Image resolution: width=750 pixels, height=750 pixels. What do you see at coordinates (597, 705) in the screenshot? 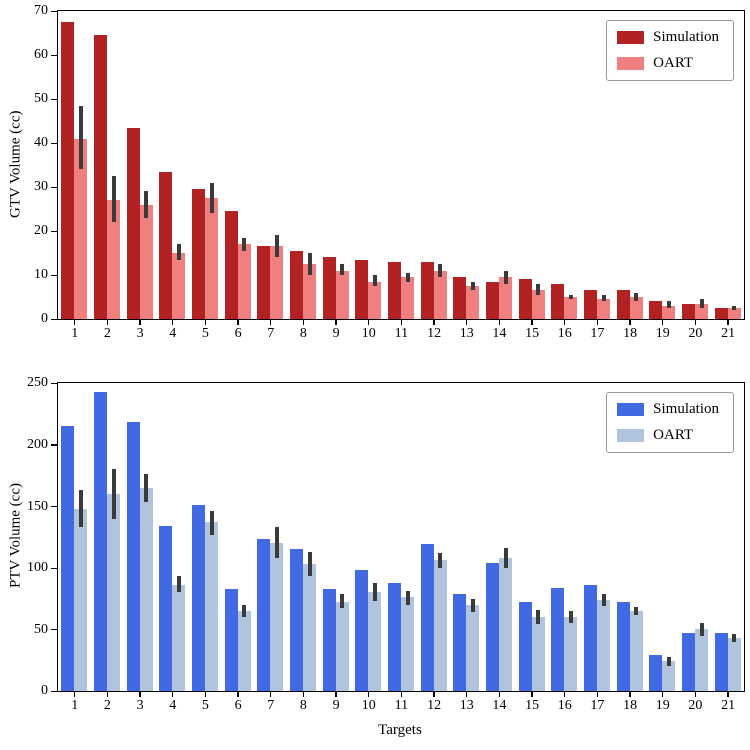
I see `x-tick-label: 17` at bounding box center [597, 705].